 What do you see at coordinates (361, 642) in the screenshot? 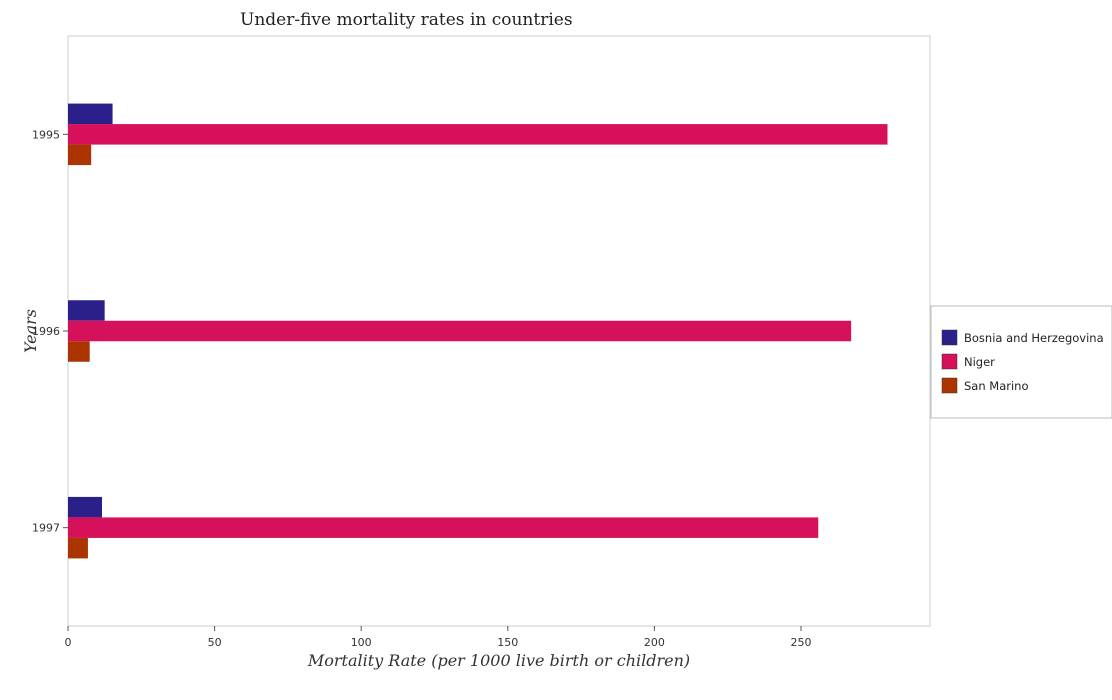
I see `x-tick-label: 100` at bounding box center [361, 642].